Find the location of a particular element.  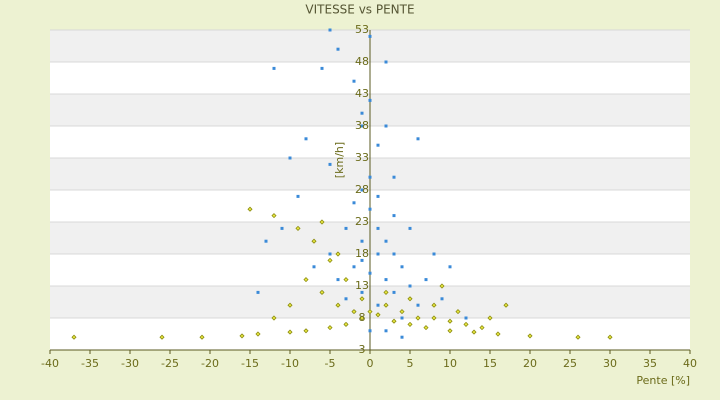

x-tick-label: -15 is located at coordinates (250, 363).